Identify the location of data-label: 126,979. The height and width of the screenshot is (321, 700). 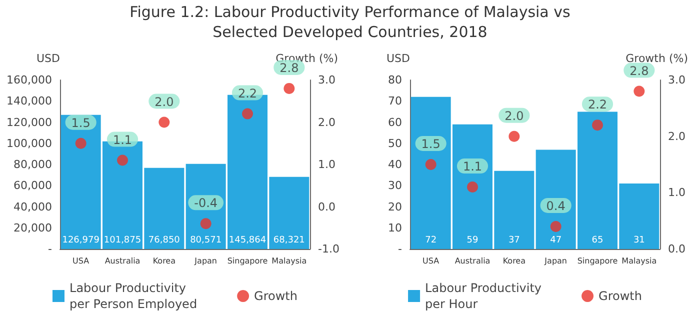
(81, 241).